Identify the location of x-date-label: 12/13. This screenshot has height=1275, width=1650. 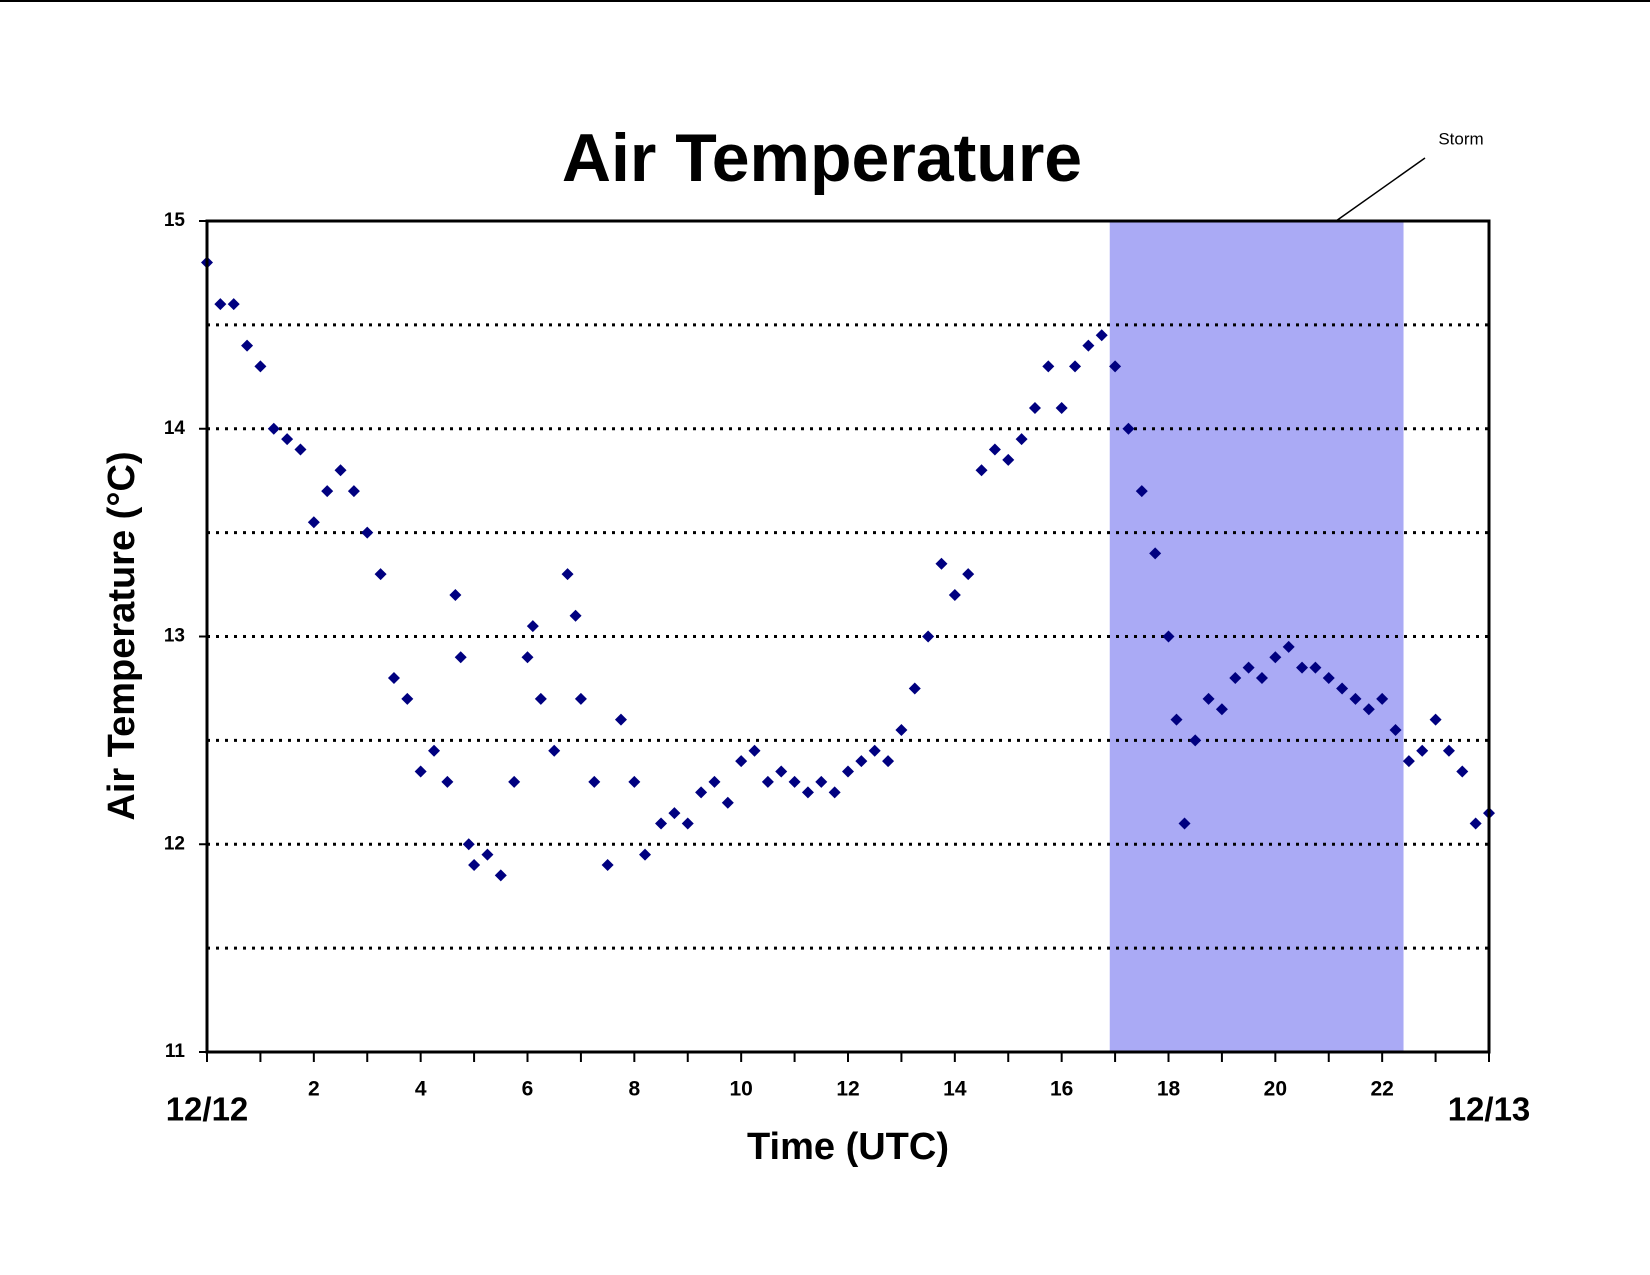
(1489, 1109).